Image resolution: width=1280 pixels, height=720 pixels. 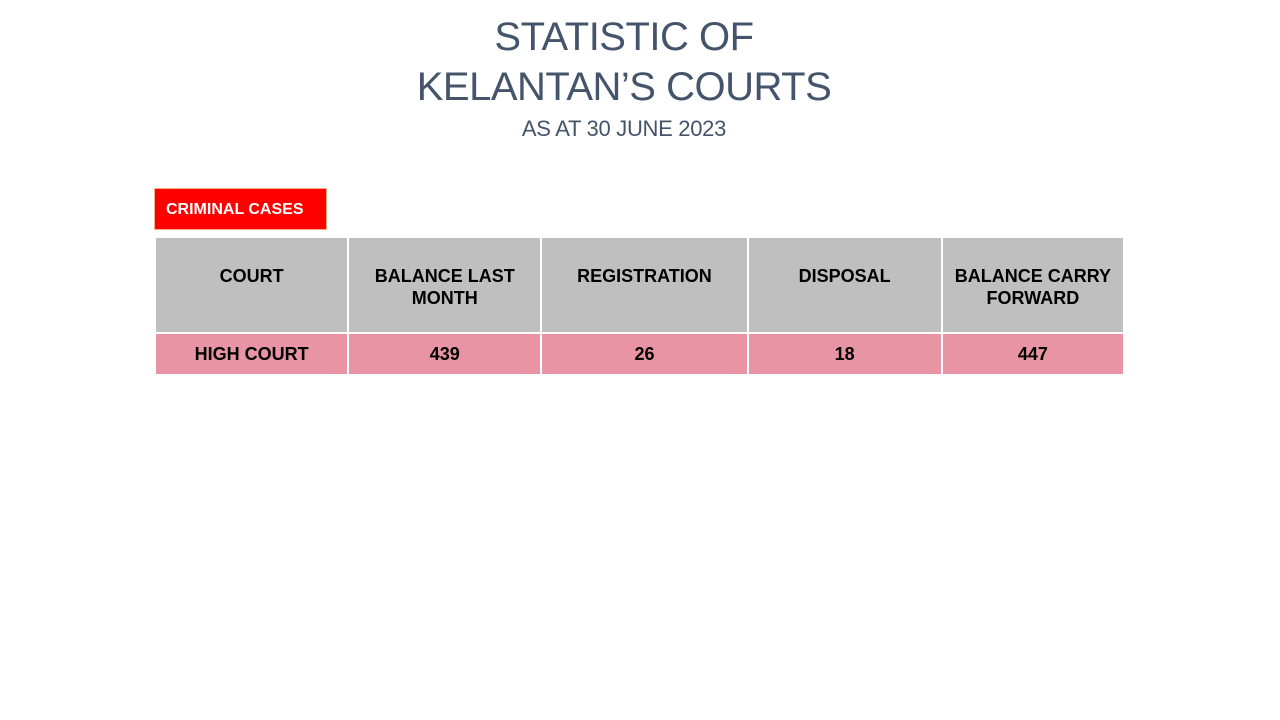 I want to click on cell-balance-last-month: 439, so click(x=445, y=354).